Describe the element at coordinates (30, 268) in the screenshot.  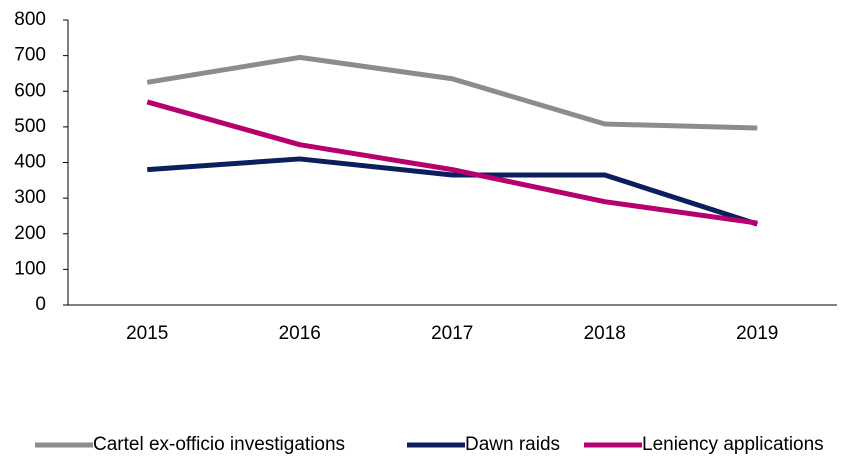
I see `y-tick-label: 100` at that location.